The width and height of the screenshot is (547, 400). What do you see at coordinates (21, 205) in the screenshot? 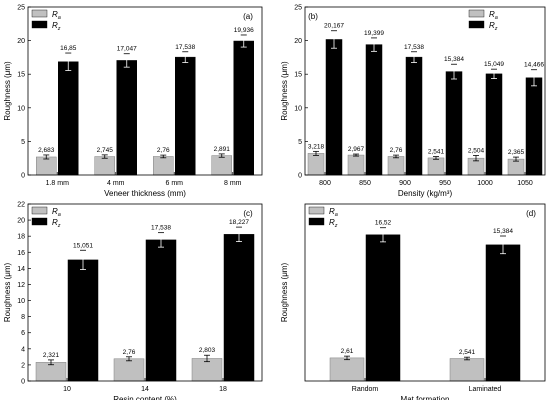
I see `ytick-label-c-11: 22` at bounding box center [21, 205].